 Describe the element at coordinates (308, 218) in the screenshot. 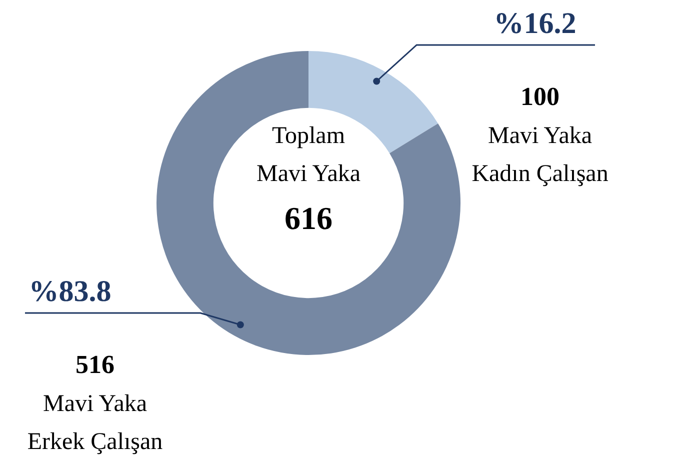

I see `text: 616` at that location.